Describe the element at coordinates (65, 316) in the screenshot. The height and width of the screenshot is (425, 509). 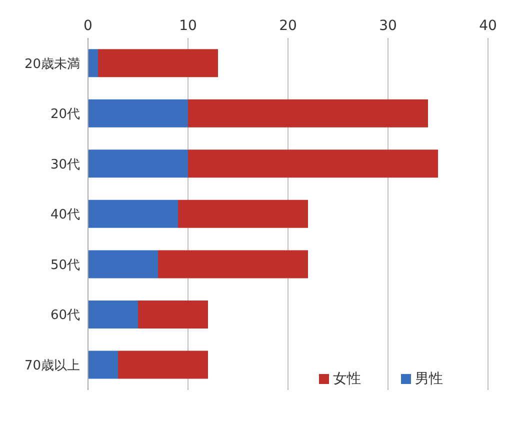
I see `y-tick-label: 60代` at that location.